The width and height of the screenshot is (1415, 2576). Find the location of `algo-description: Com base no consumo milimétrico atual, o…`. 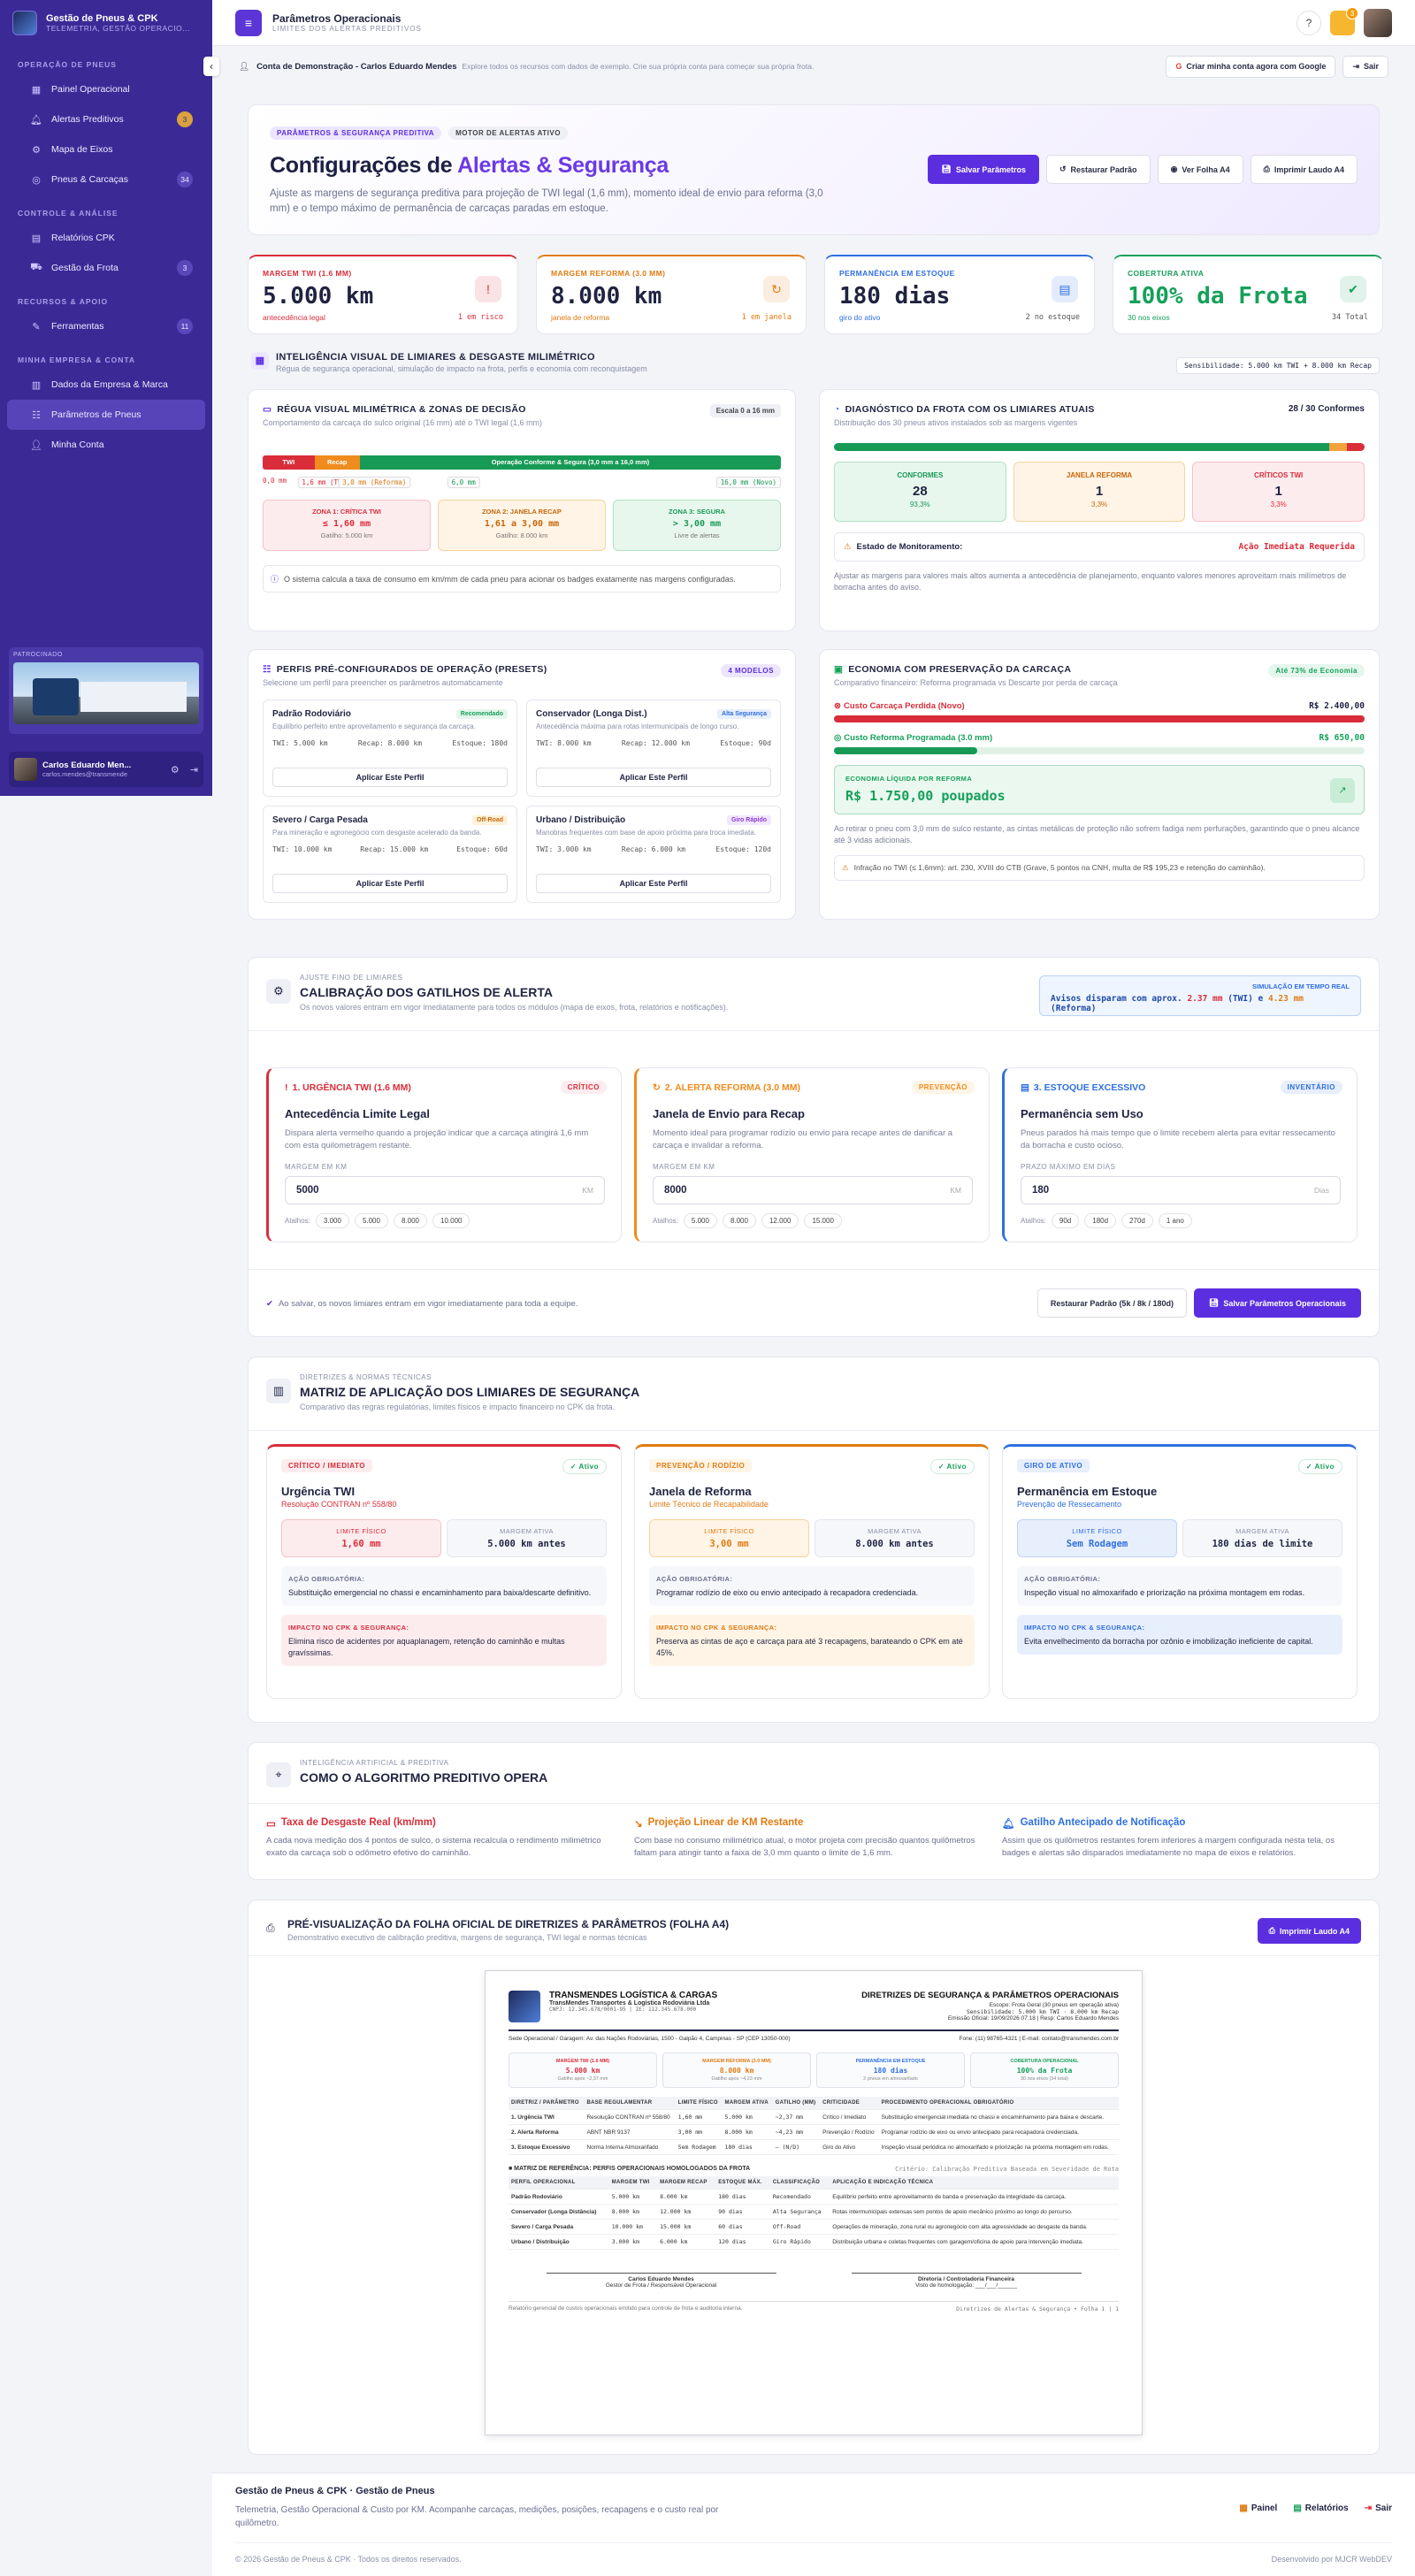

algo-description: Com base no consumo milimétrico atual, o… is located at coordinates (804, 1847).